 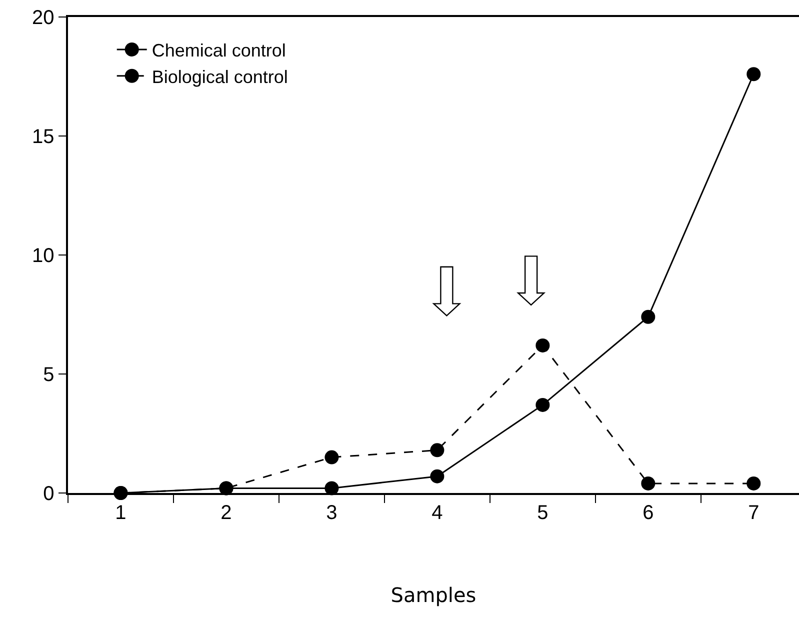 What do you see at coordinates (226, 513) in the screenshot?
I see `x-tick-label: 2` at bounding box center [226, 513].